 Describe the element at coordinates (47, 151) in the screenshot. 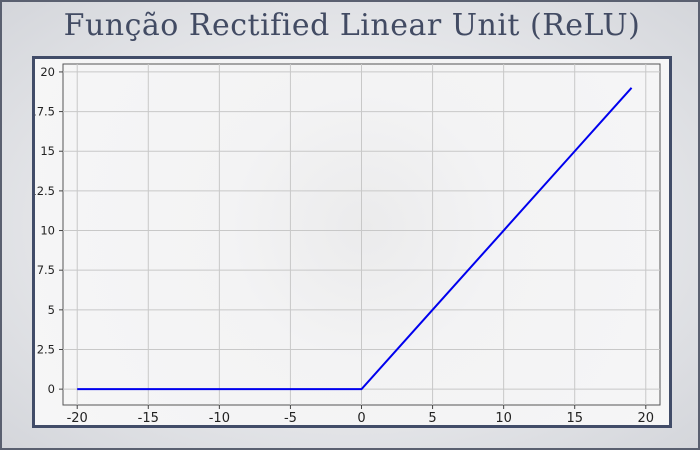

I see `y-tick-label: 15` at that location.